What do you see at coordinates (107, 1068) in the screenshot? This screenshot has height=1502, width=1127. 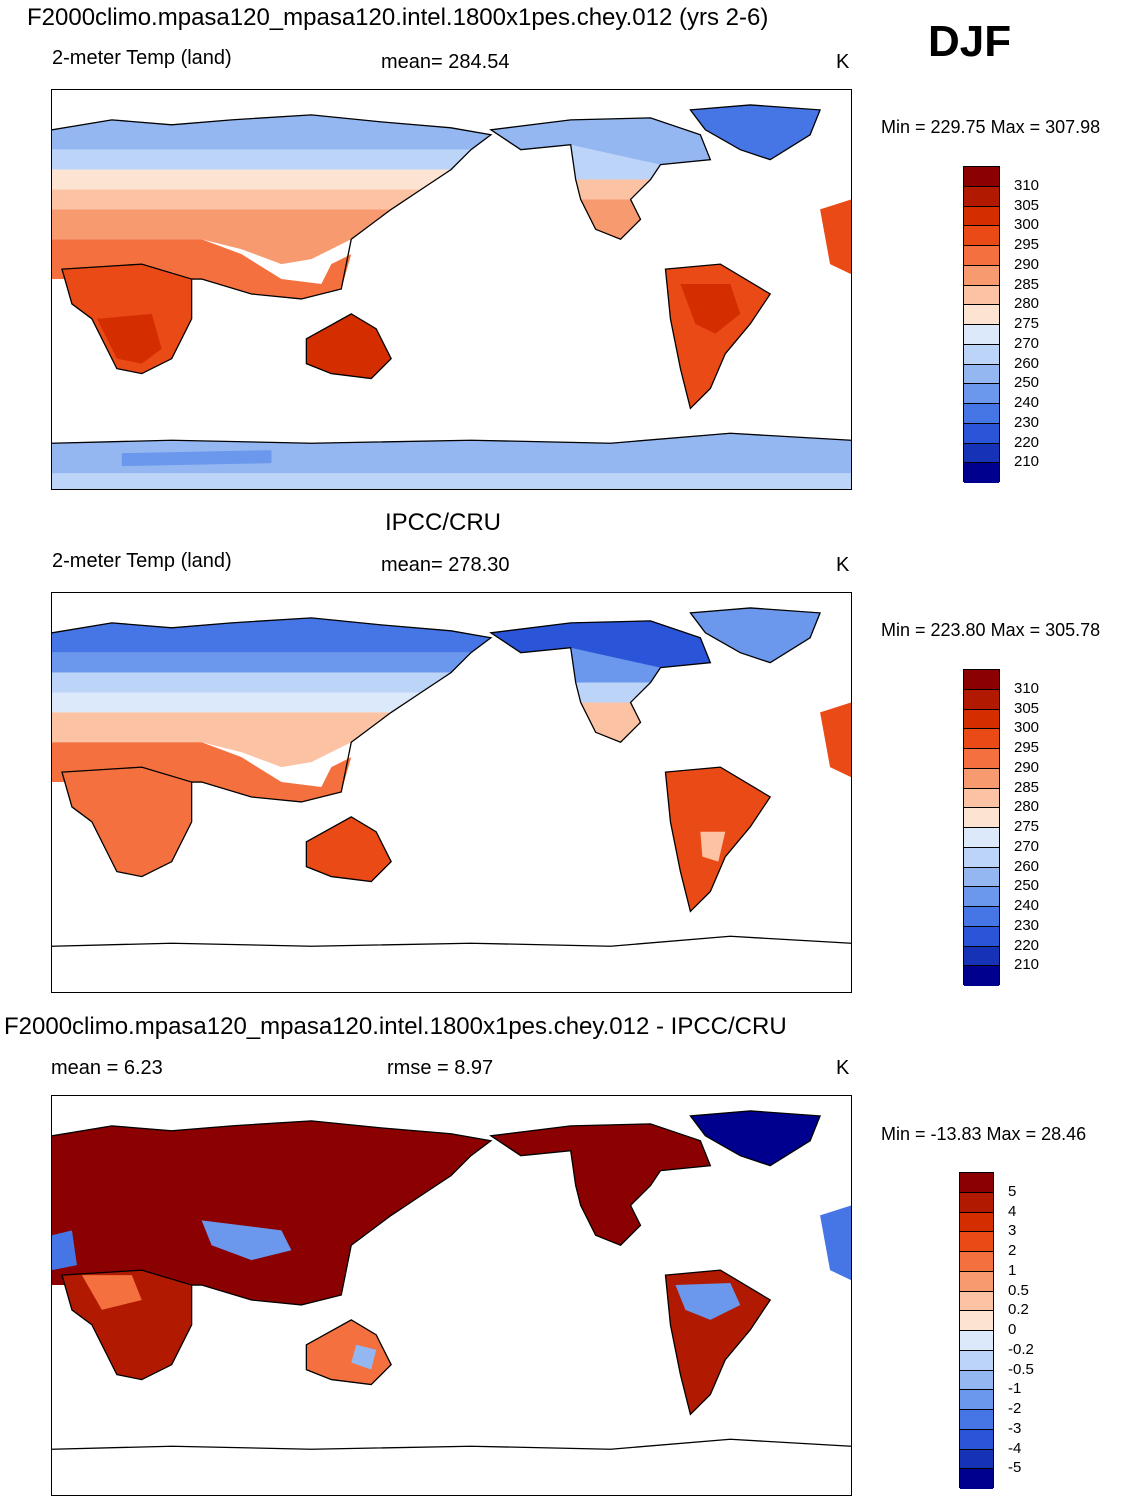 I see `panel3-mean-label: mean = 6.23` at bounding box center [107, 1068].